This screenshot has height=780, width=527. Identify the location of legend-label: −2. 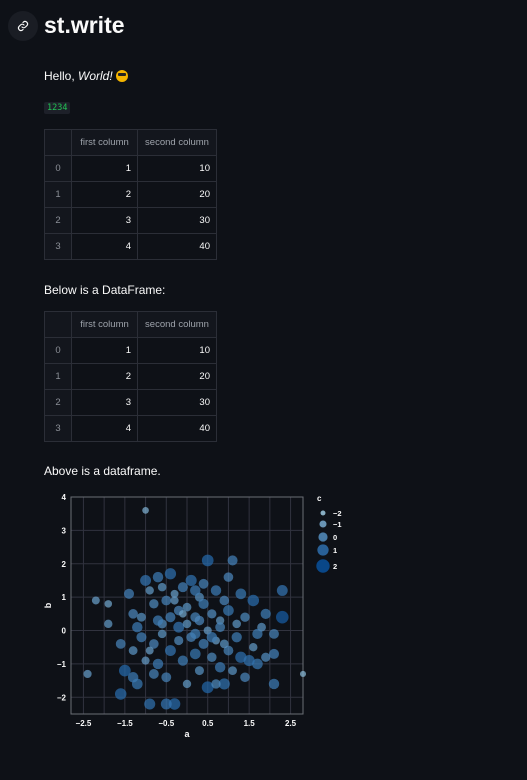
(337, 513).